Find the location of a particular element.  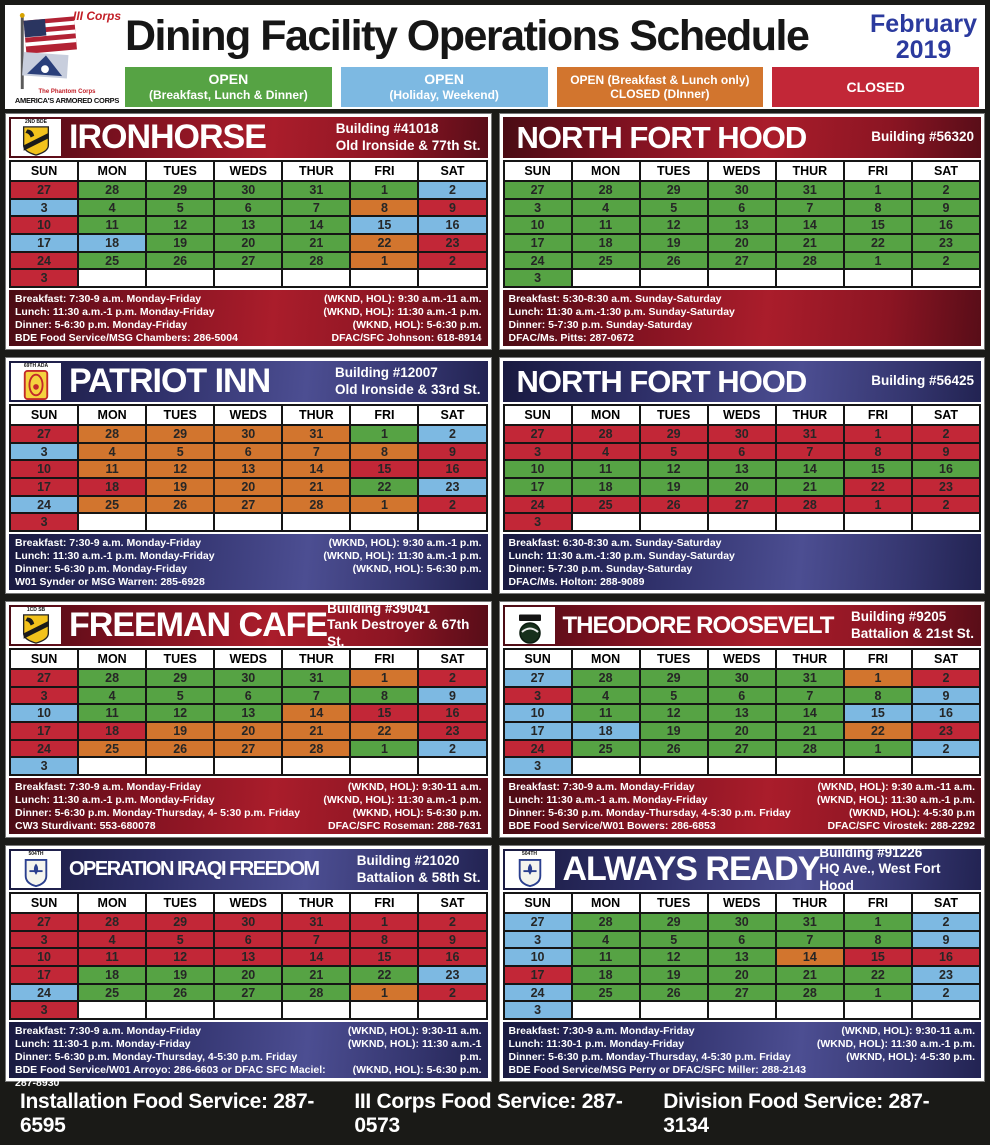

legend-label: CLOSED (DInner) is located at coordinates (660, 94).